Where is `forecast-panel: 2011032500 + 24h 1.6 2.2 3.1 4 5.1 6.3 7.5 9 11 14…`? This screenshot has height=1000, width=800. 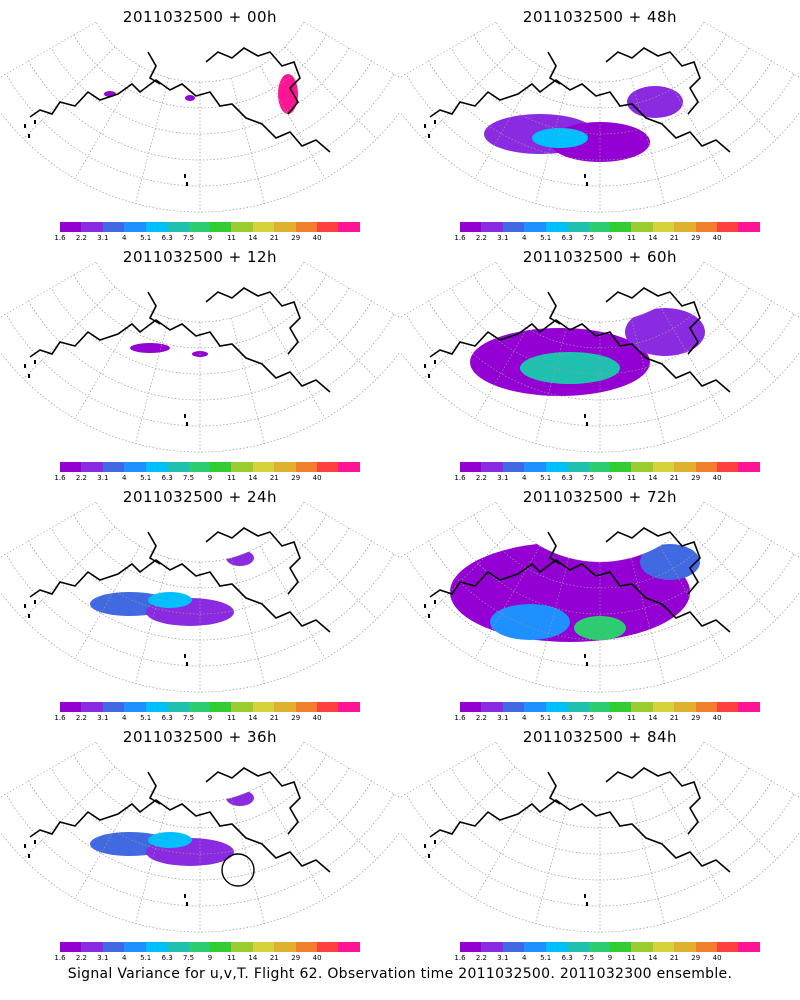
forecast-panel: 2011032500 + 24h 1.6 2.2 3.1 4 5.1 6.3 7.5 9 11 14… is located at coordinates (200, 601).